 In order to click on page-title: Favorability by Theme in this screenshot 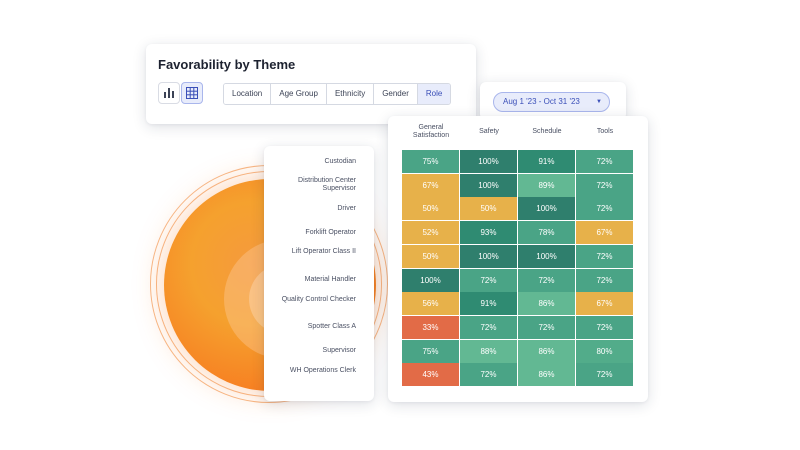, I will do `click(227, 64)`.